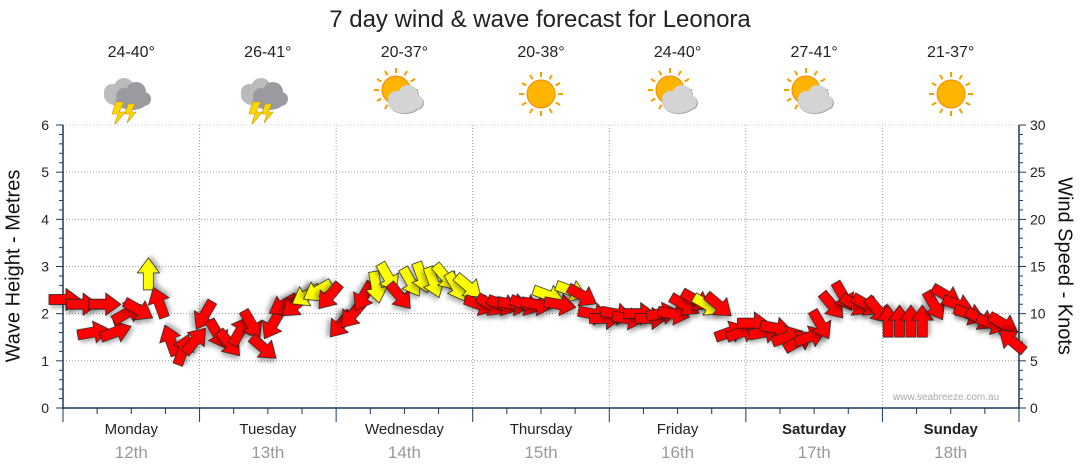  What do you see at coordinates (951, 52) in the screenshot?
I see `day-temp-range: 21-37°` at bounding box center [951, 52].